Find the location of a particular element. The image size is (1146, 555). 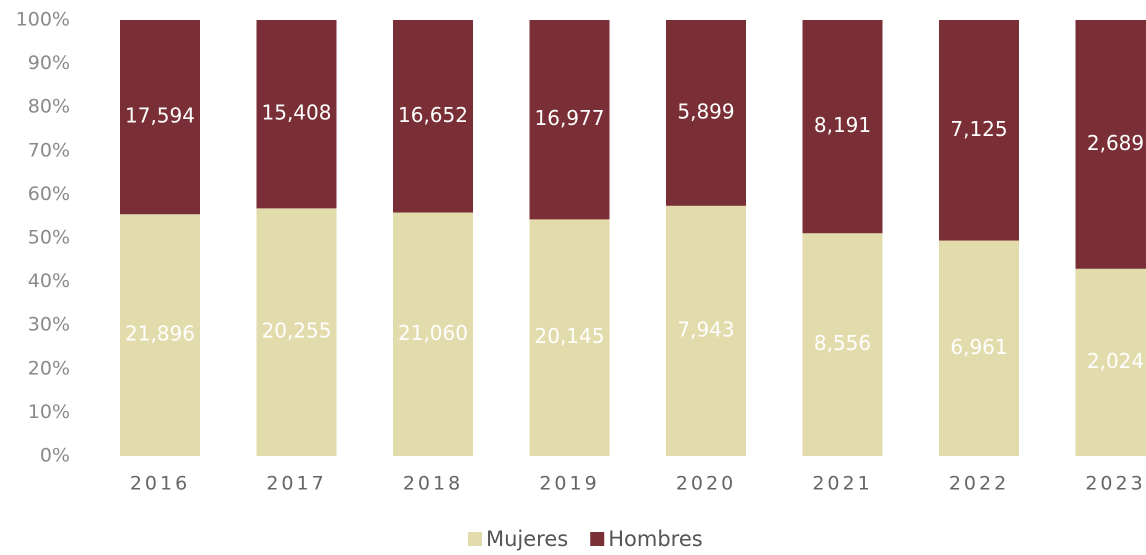

x-tick-label: 2020 is located at coordinates (706, 484).